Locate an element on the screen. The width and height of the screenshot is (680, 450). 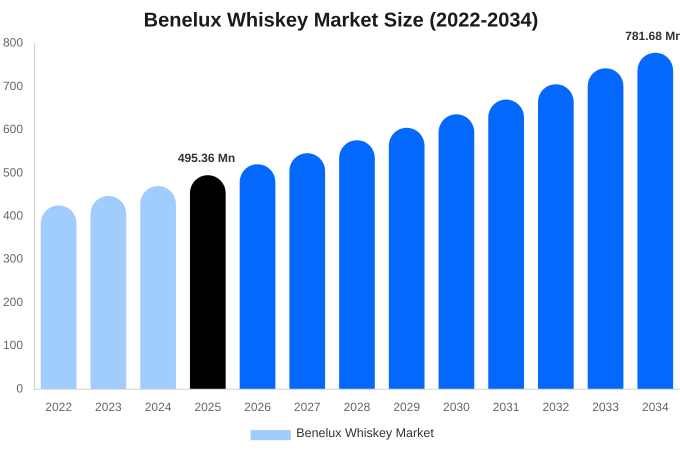
svg-text: 600 is located at coordinates (13, 129).